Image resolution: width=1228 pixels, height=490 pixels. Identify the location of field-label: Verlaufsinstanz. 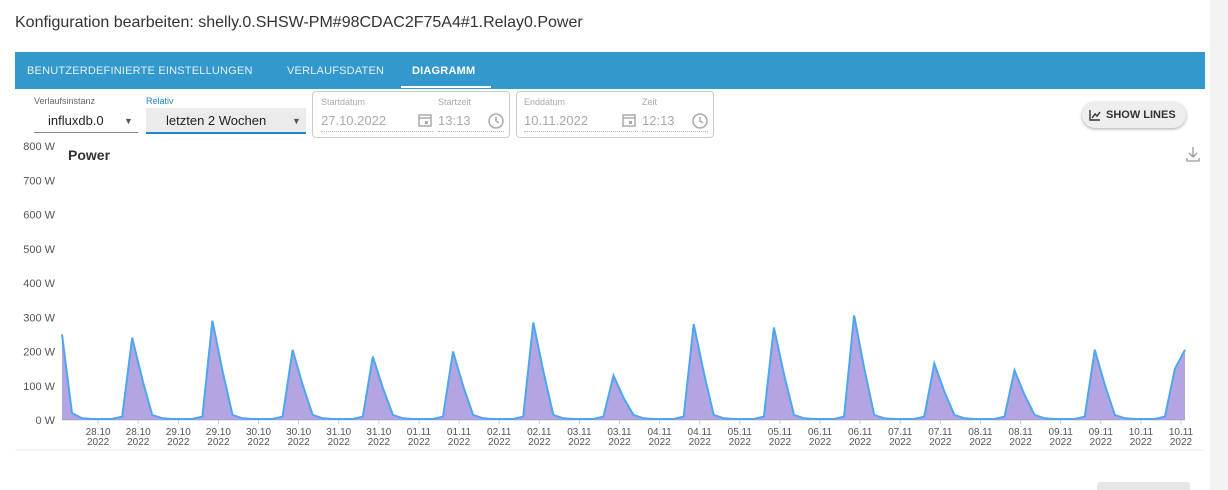
(65, 101).